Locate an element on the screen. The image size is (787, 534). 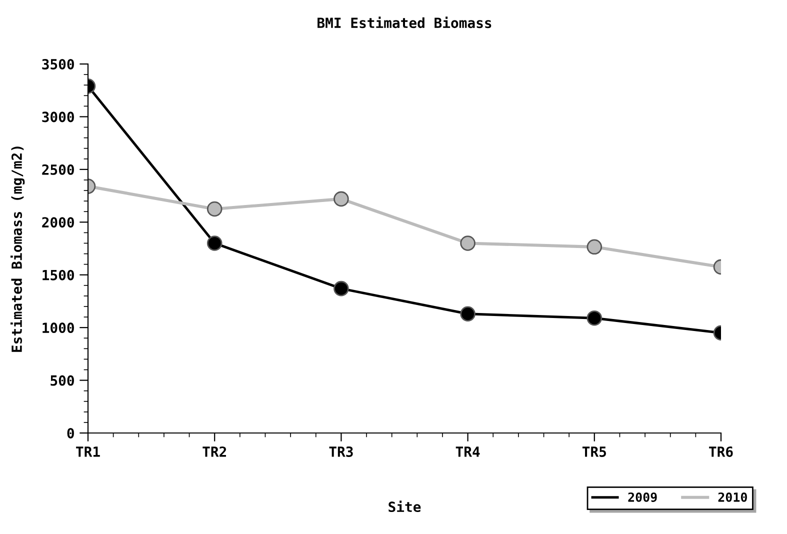
y-tick-label: 500 is located at coordinates (62, 380).